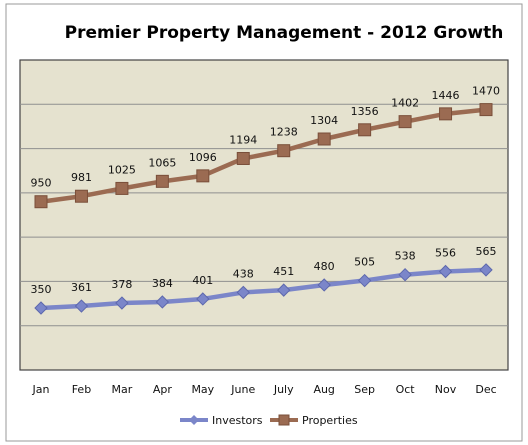 The image size is (528, 445). I want to click on data-label: 1446, so click(446, 95).